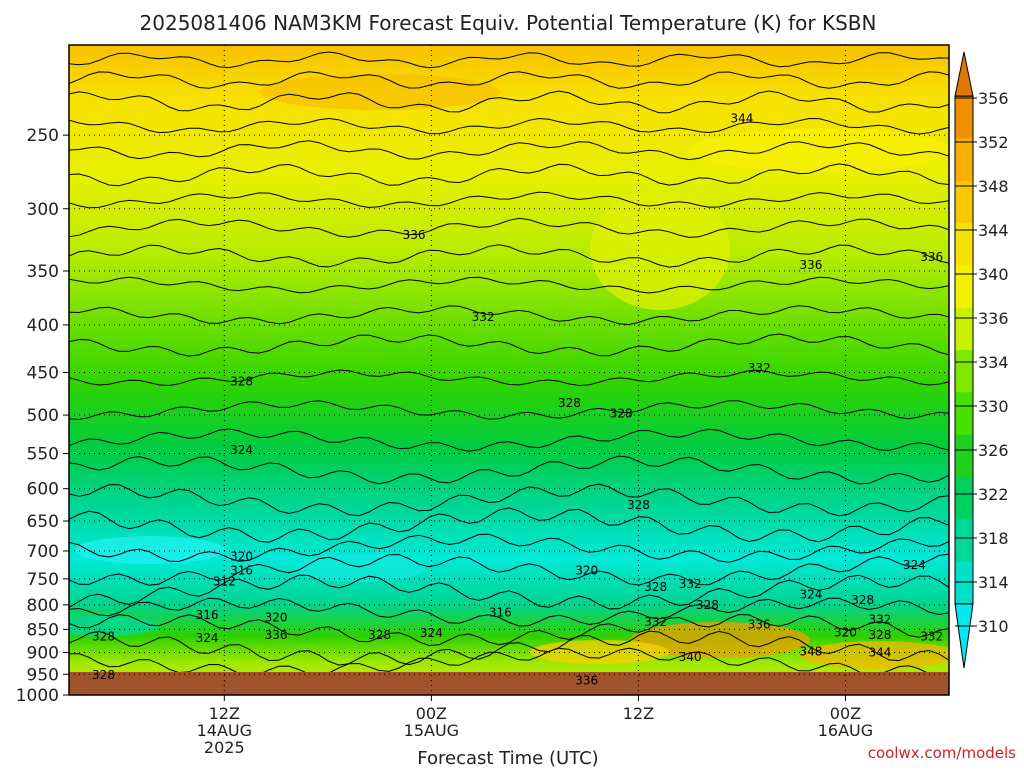 The width and height of the screenshot is (1024, 772). Describe the element at coordinates (43, 455) in the screenshot. I see `y-tick-label: 550` at that location.